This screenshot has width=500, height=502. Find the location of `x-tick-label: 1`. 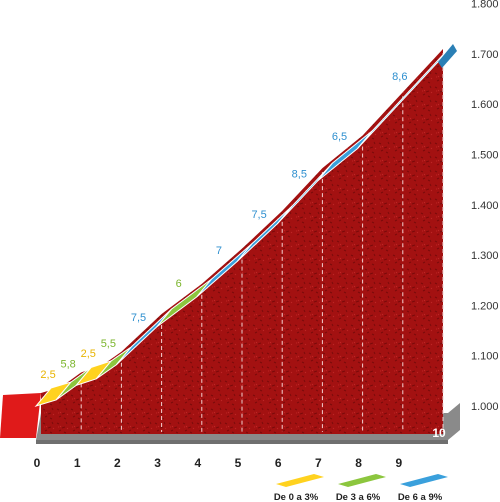

x-tick-label: 1 is located at coordinates (77, 463).